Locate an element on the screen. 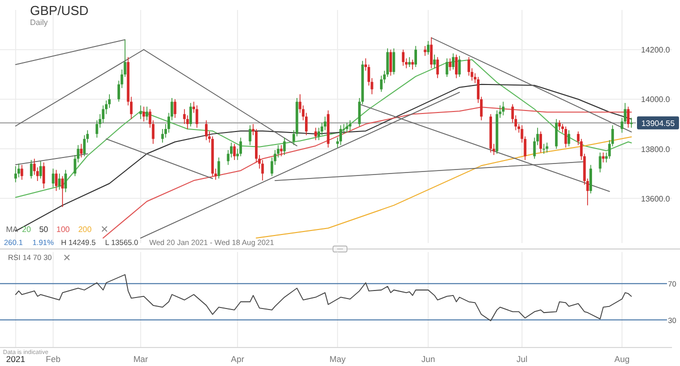  x-tick-label: Feb is located at coordinates (53, 359).